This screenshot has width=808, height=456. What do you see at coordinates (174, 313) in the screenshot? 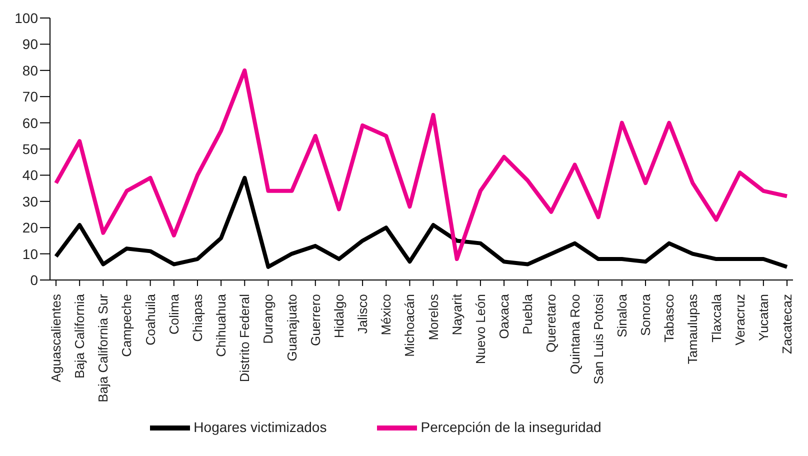
I see `x-tick-label: Colima` at bounding box center [174, 313].